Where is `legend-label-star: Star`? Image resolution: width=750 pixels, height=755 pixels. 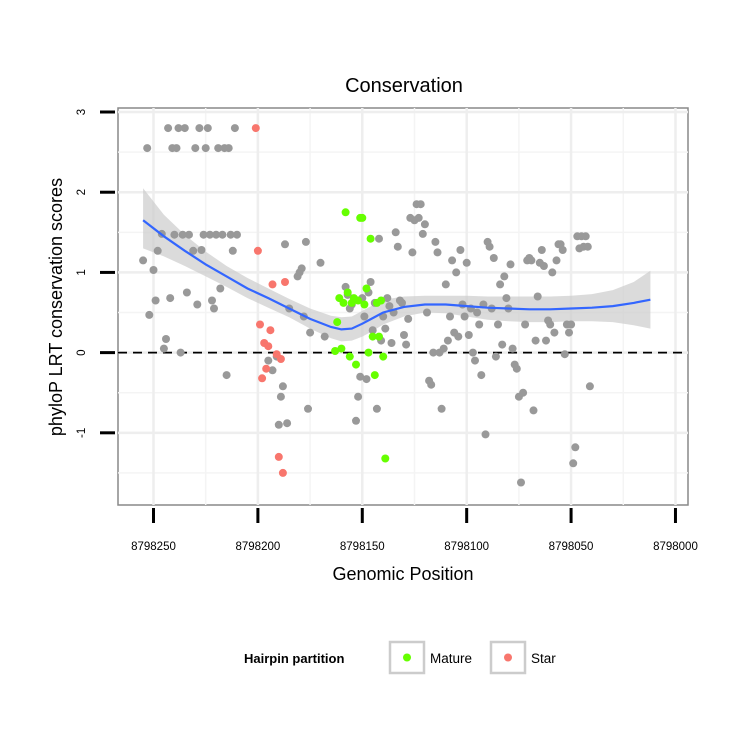
legend-label-star: Star is located at coordinates (543, 658).